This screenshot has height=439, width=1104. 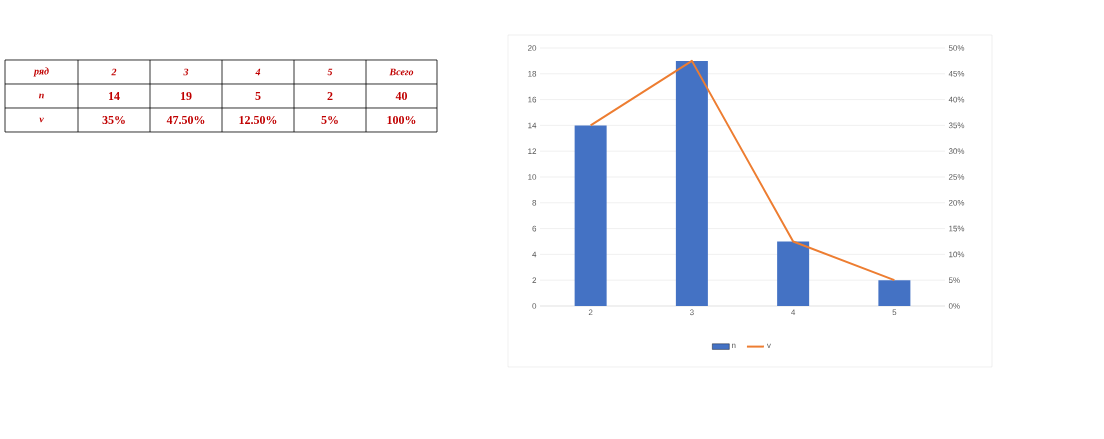 What do you see at coordinates (258, 72) in the screenshot?
I see `text: 4` at bounding box center [258, 72].